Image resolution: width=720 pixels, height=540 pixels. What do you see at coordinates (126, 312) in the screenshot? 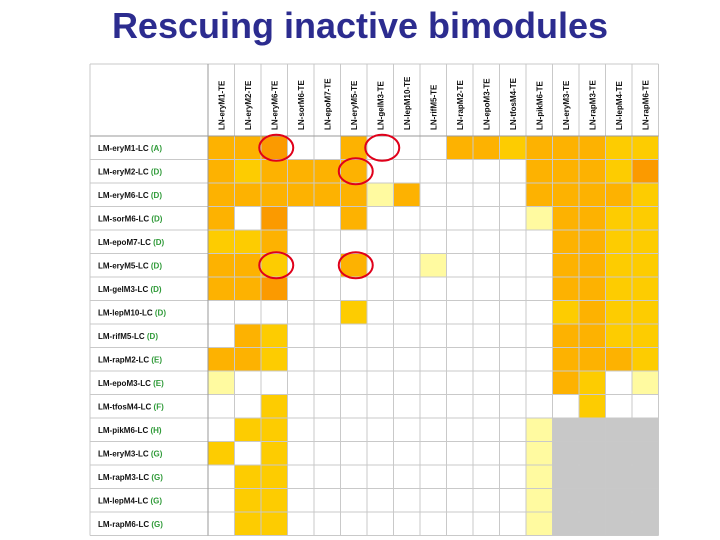
I see `row-label-name: LM-lepM10-LC` at bounding box center [126, 312].